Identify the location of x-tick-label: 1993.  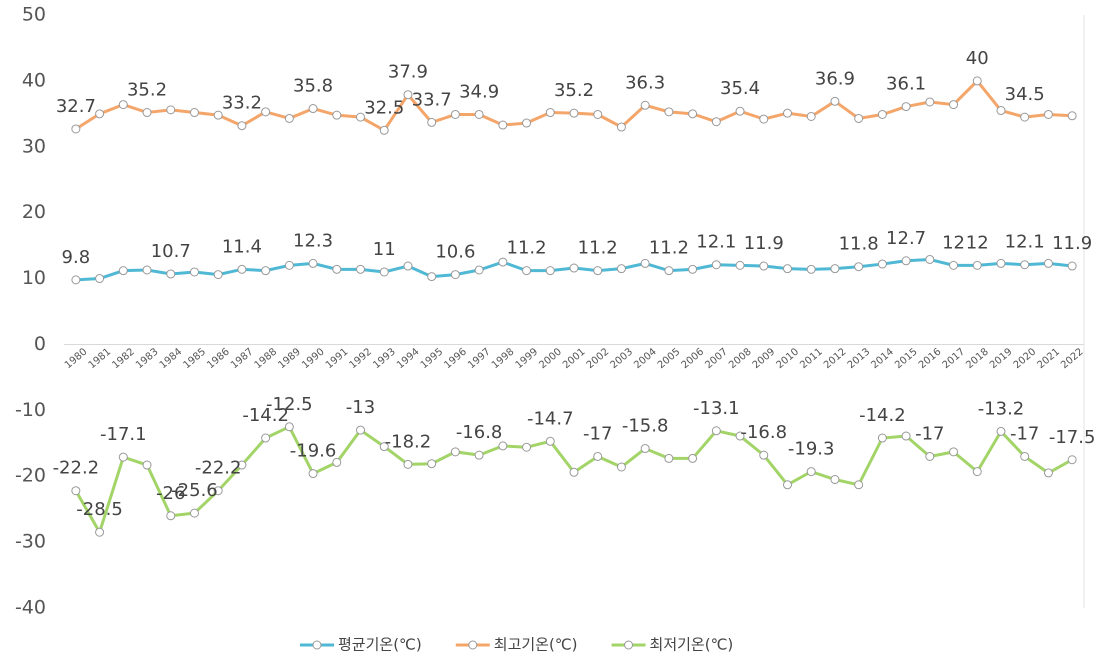
(384, 358).